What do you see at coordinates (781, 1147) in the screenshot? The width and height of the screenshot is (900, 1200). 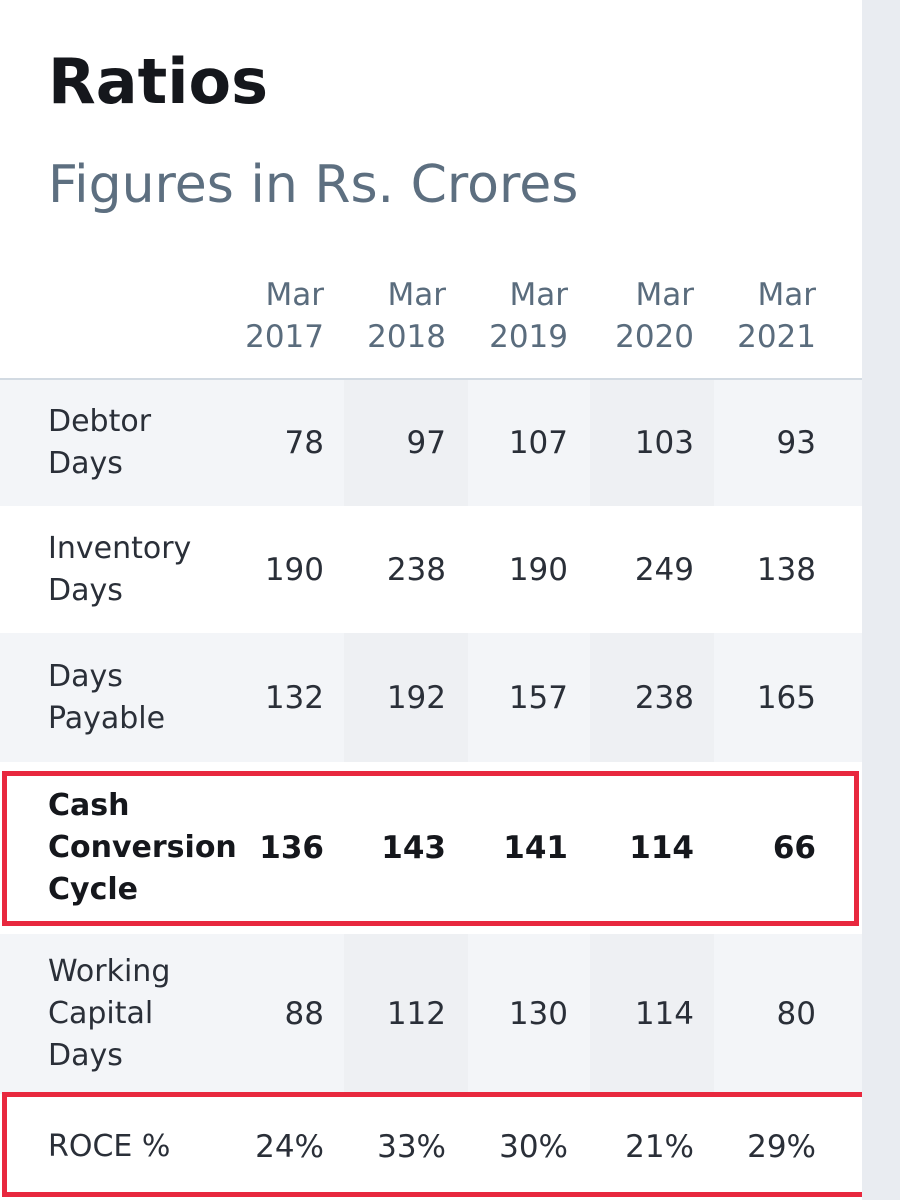 I see `table-cell: 29%` at bounding box center [781, 1147].